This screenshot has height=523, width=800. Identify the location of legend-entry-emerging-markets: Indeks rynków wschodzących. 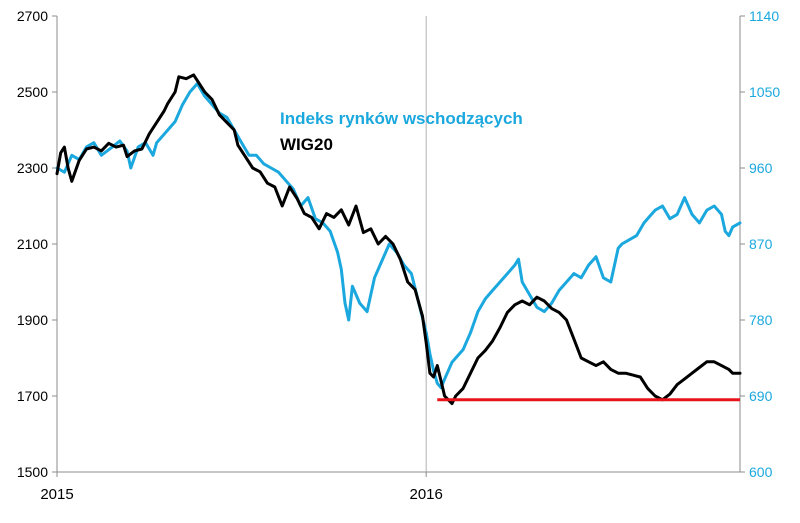
(401, 118).